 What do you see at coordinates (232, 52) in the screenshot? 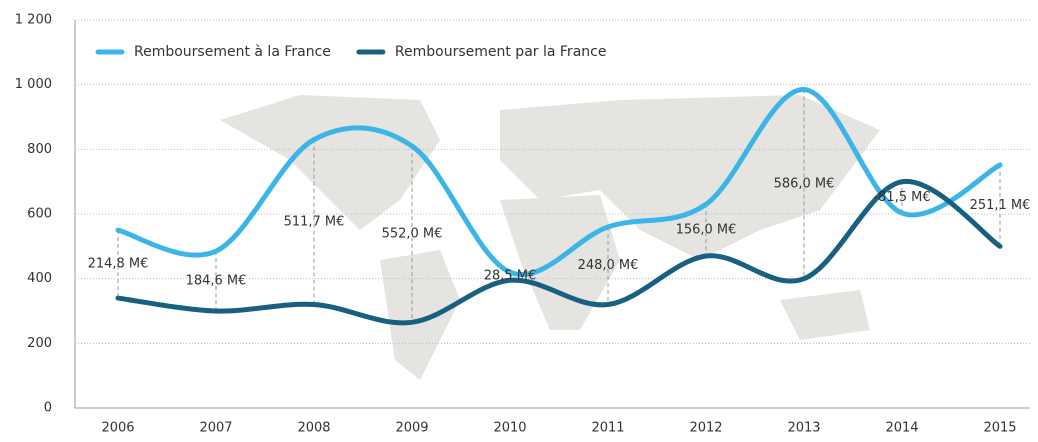
I see `legend-label: Remboursement à la France` at bounding box center [232, 52].